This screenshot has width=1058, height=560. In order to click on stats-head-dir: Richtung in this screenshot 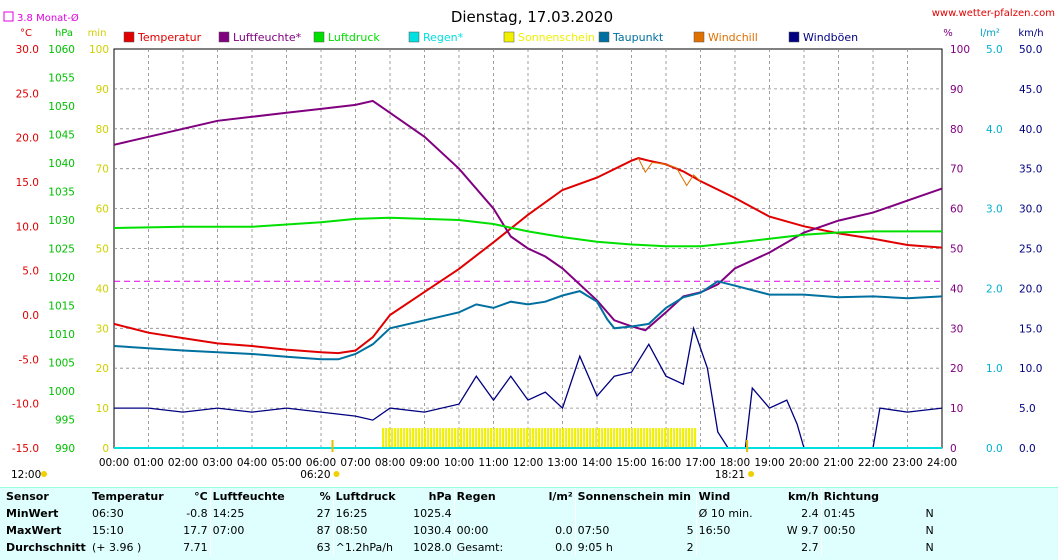, I will do `click(860, 496)`.